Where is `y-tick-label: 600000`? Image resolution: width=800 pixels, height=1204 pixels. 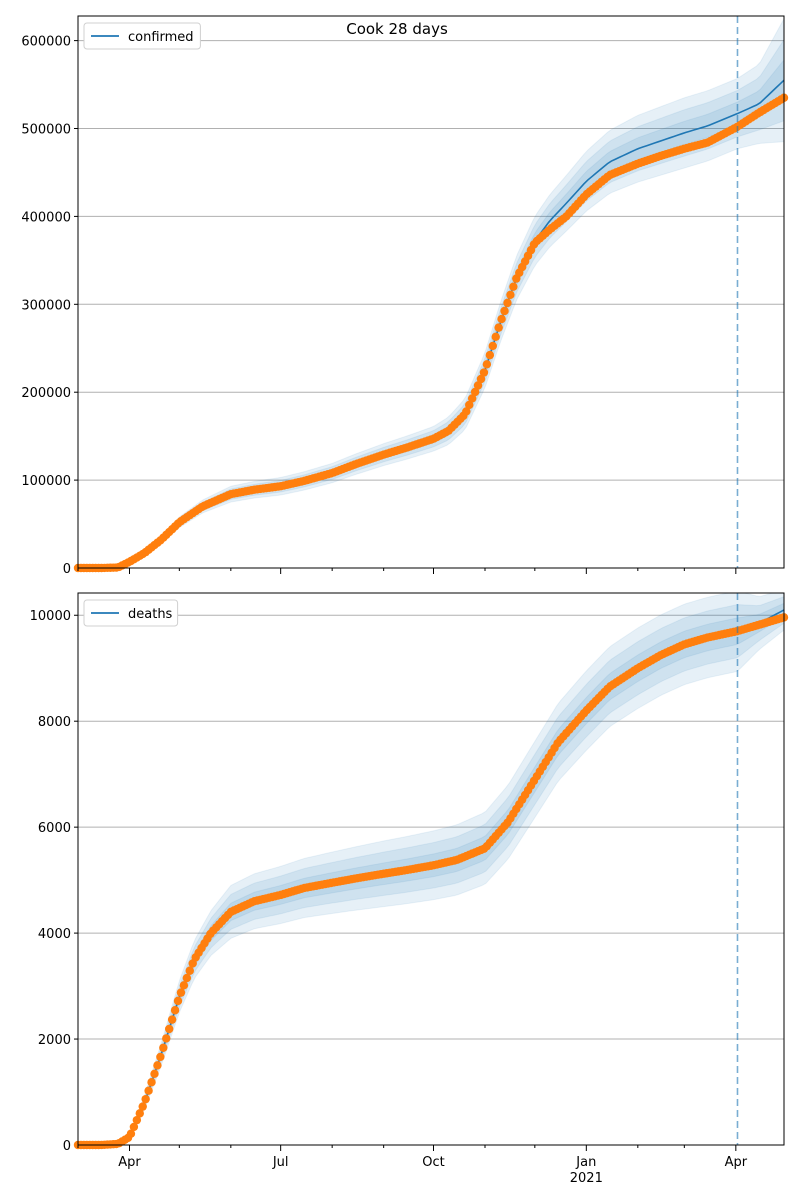 y-tick-label: 600000 is located at coordinates (46, 42).